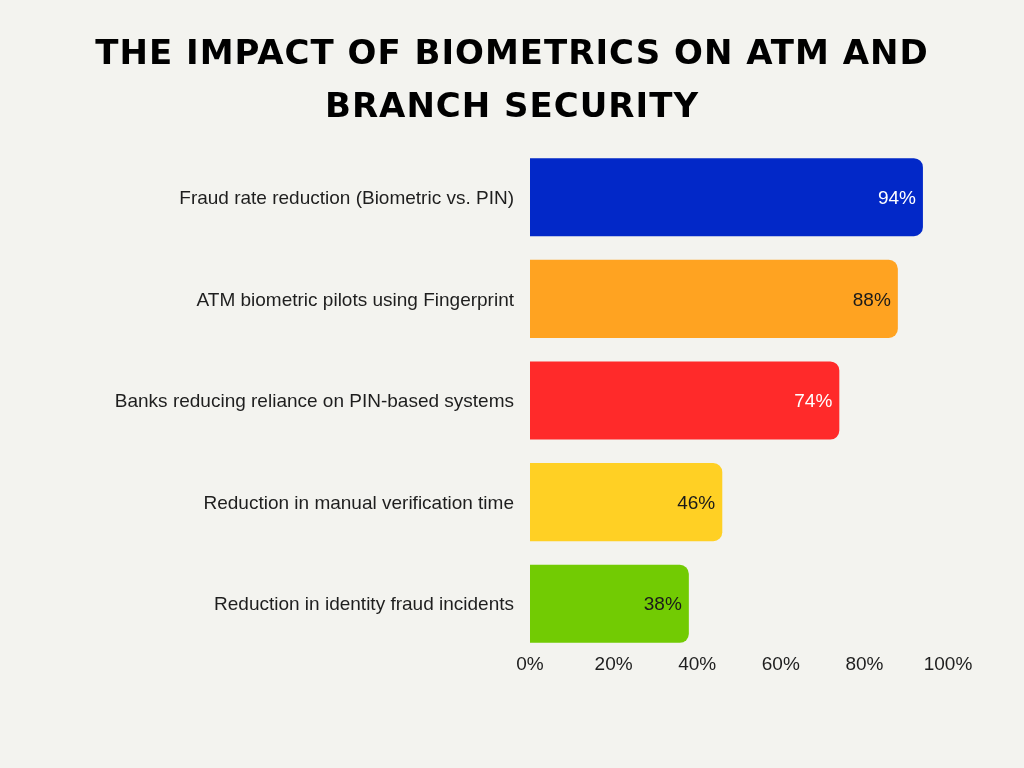  I want to click on y-tick-label: Reduction in manual verification time, so click(358, 502).